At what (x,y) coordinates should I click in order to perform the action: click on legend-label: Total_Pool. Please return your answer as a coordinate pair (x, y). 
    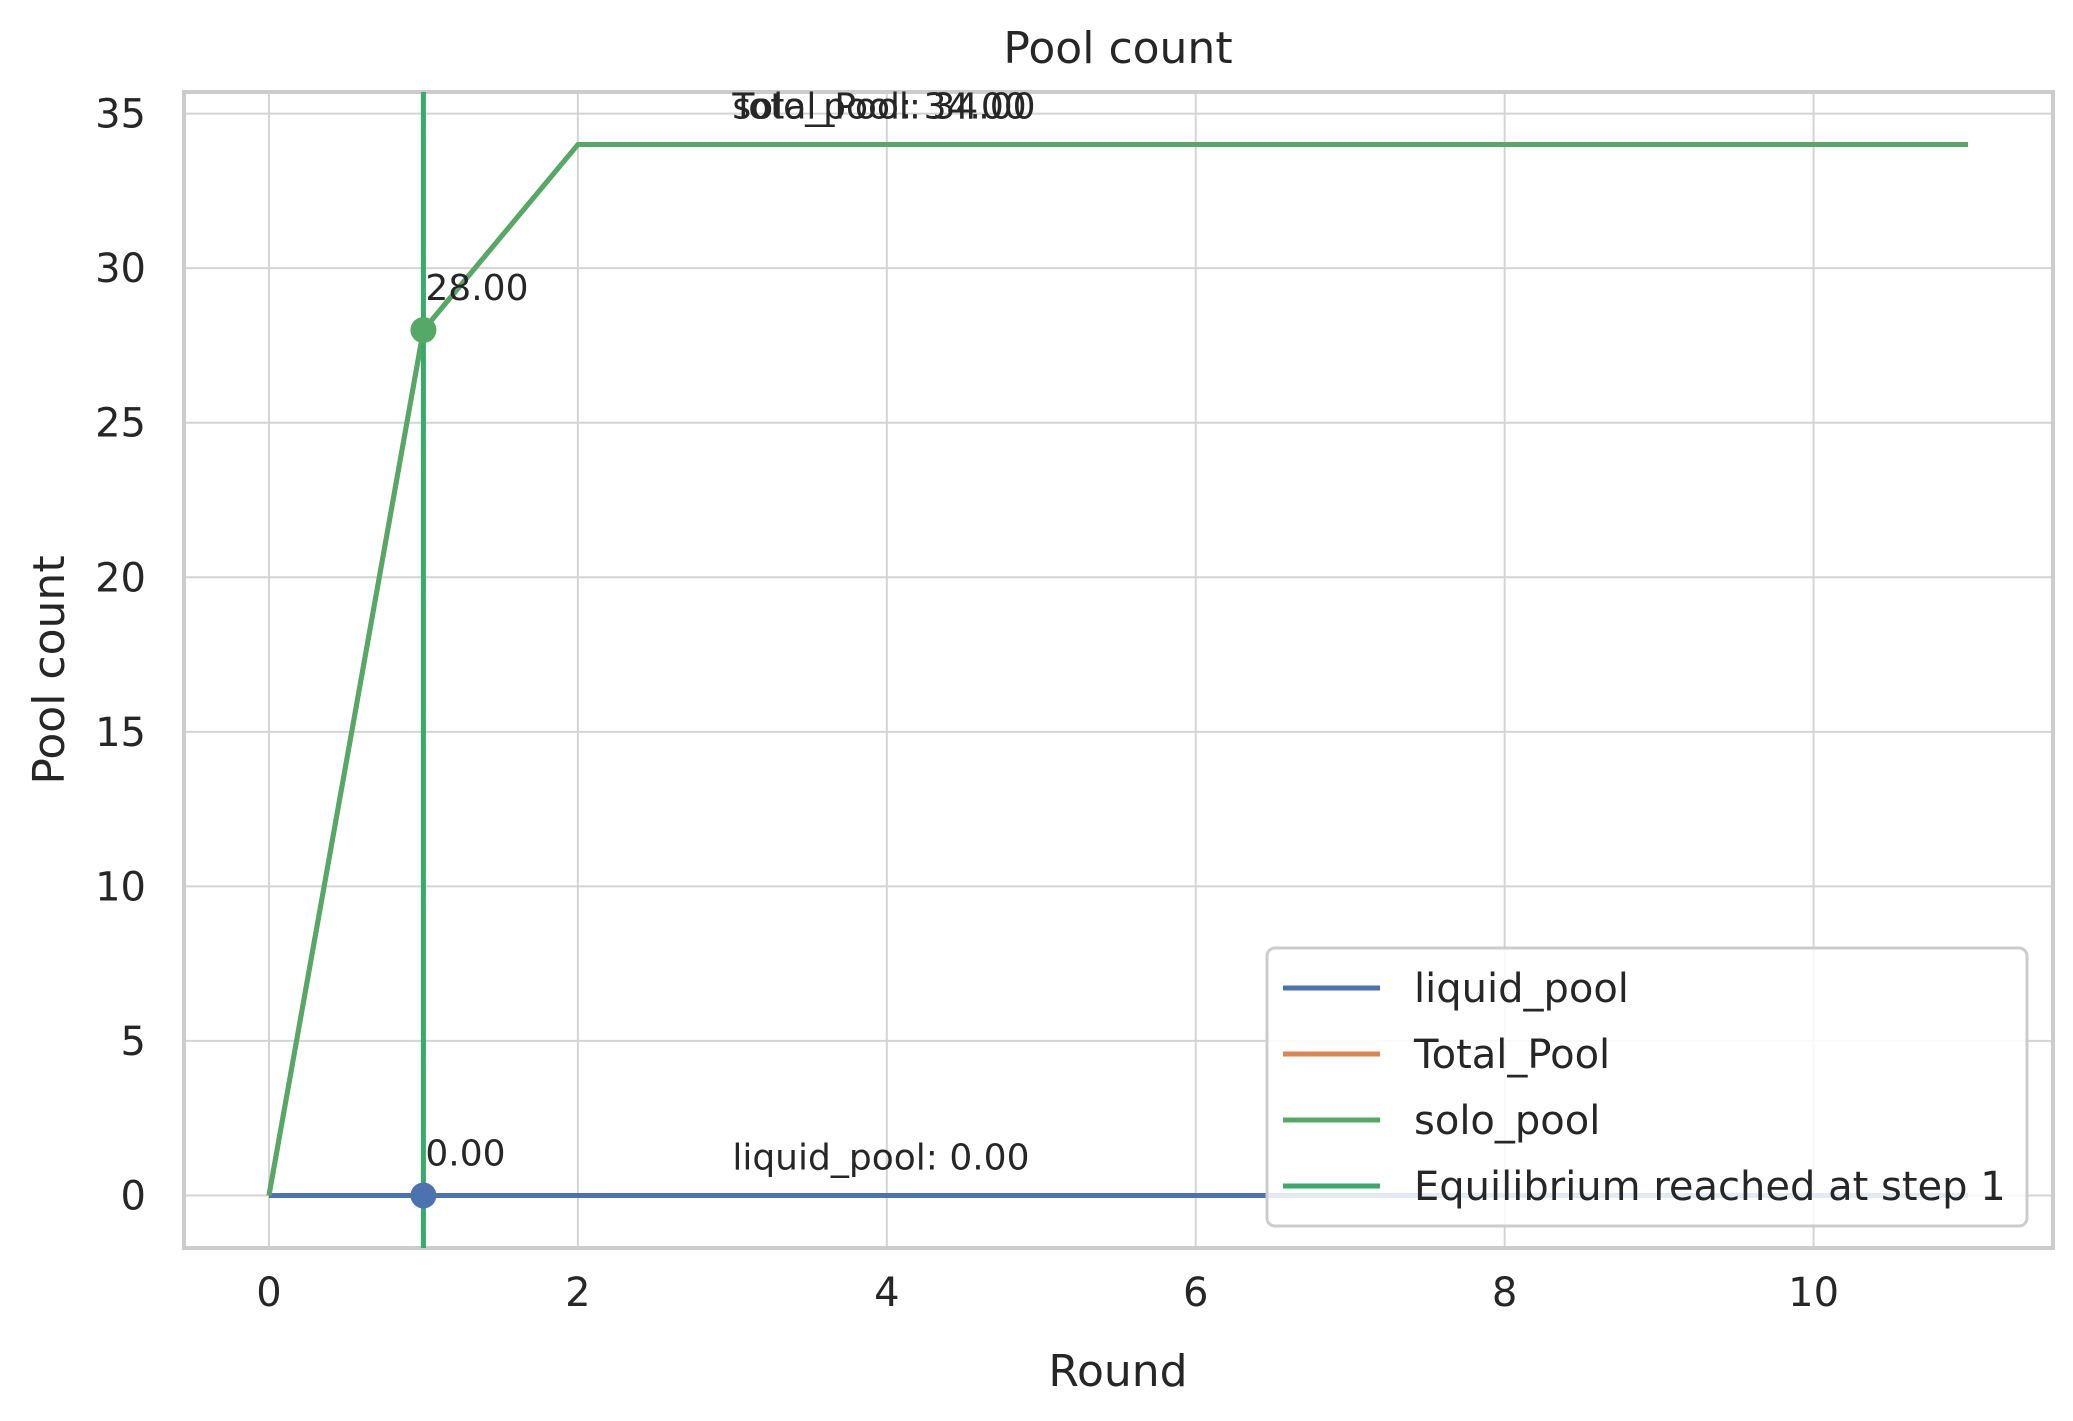
    Looking at the image, I should click on (1511, 1055).